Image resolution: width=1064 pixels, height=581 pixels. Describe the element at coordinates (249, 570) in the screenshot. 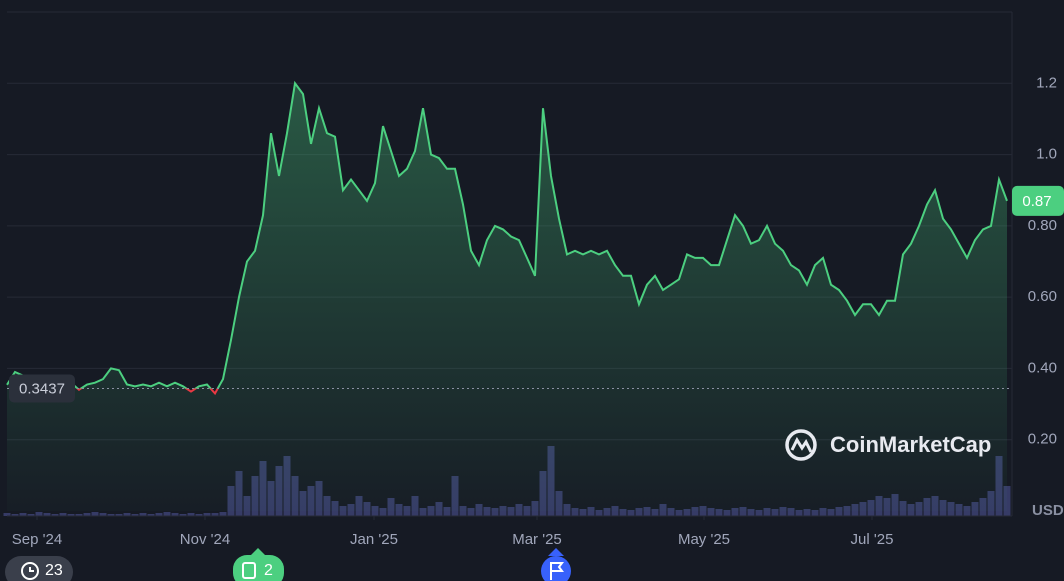

I see `news-icon` at that location.